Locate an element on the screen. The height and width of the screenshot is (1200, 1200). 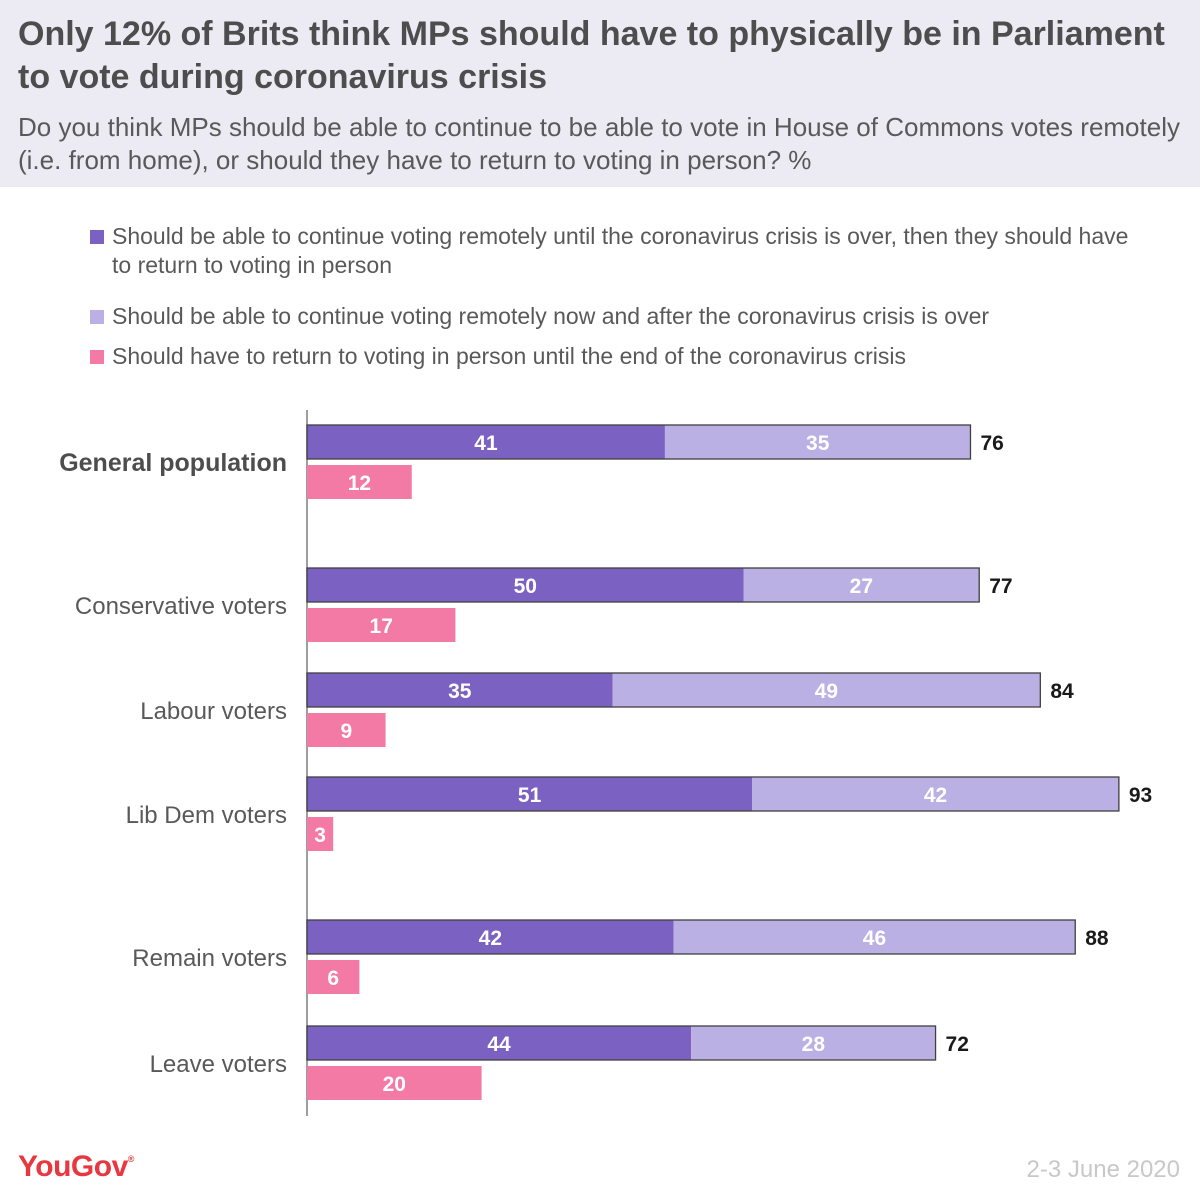
data-label: 9 is located at coordinates (346, 731).